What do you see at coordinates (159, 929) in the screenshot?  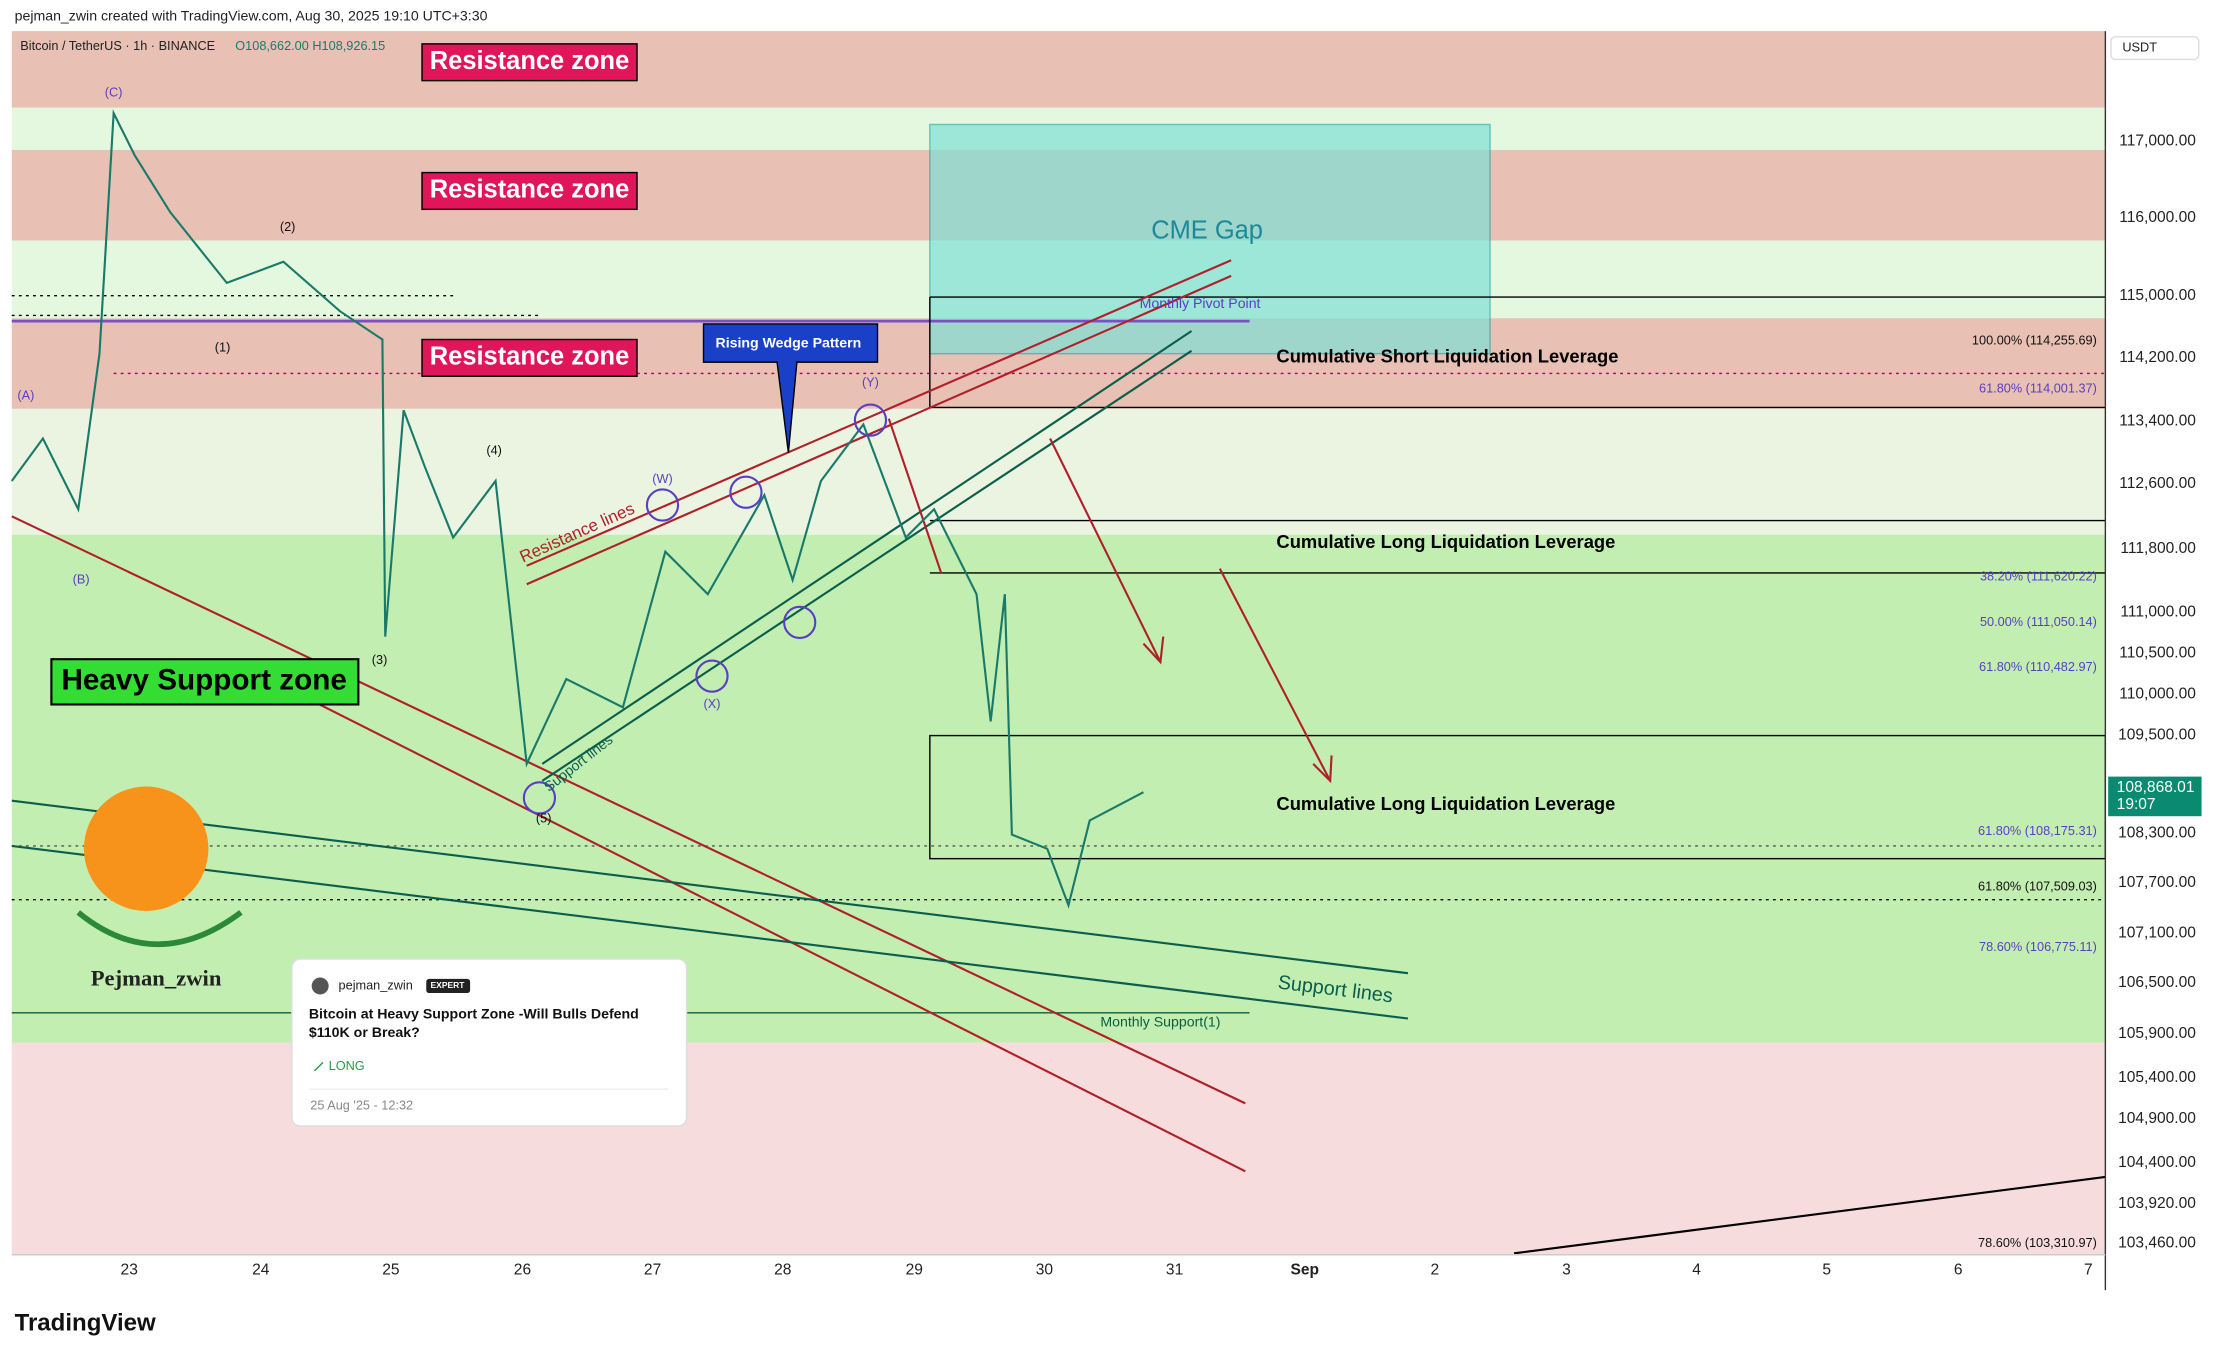 I see `logo-swoosh` at bounding box center [159, 929].